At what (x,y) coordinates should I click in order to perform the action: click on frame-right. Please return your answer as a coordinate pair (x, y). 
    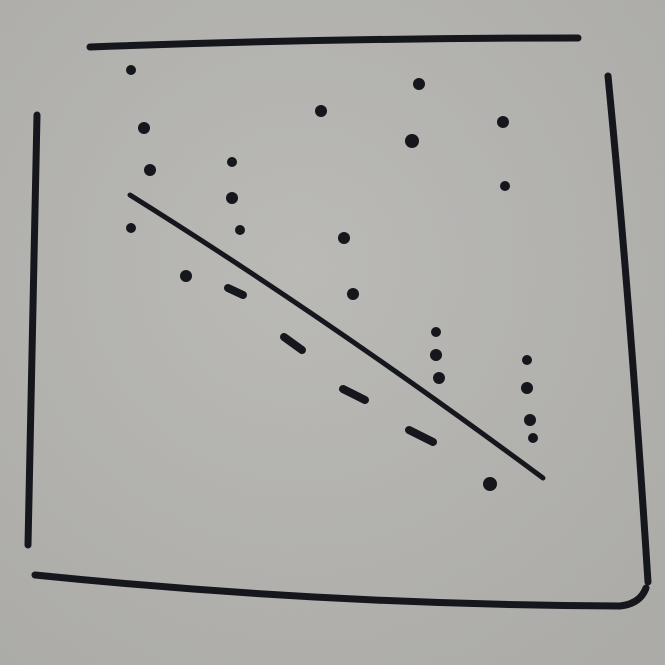
    Looking at the image, I should click on (628, 329).